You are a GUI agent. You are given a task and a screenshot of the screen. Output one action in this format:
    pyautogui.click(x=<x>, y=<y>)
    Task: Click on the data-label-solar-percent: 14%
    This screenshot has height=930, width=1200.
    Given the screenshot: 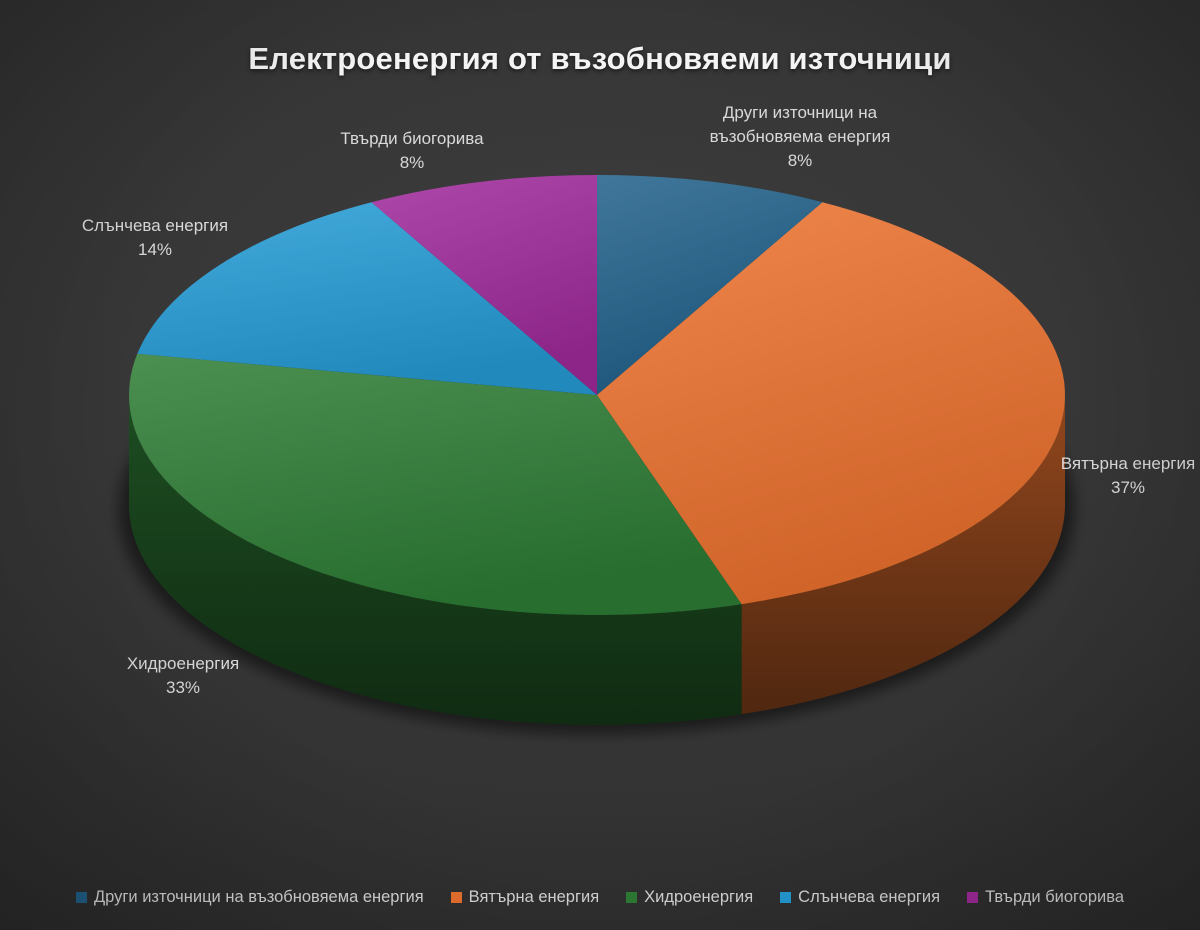 What is the action you would take?
    pyautogui.click(x=155, y=249)
    